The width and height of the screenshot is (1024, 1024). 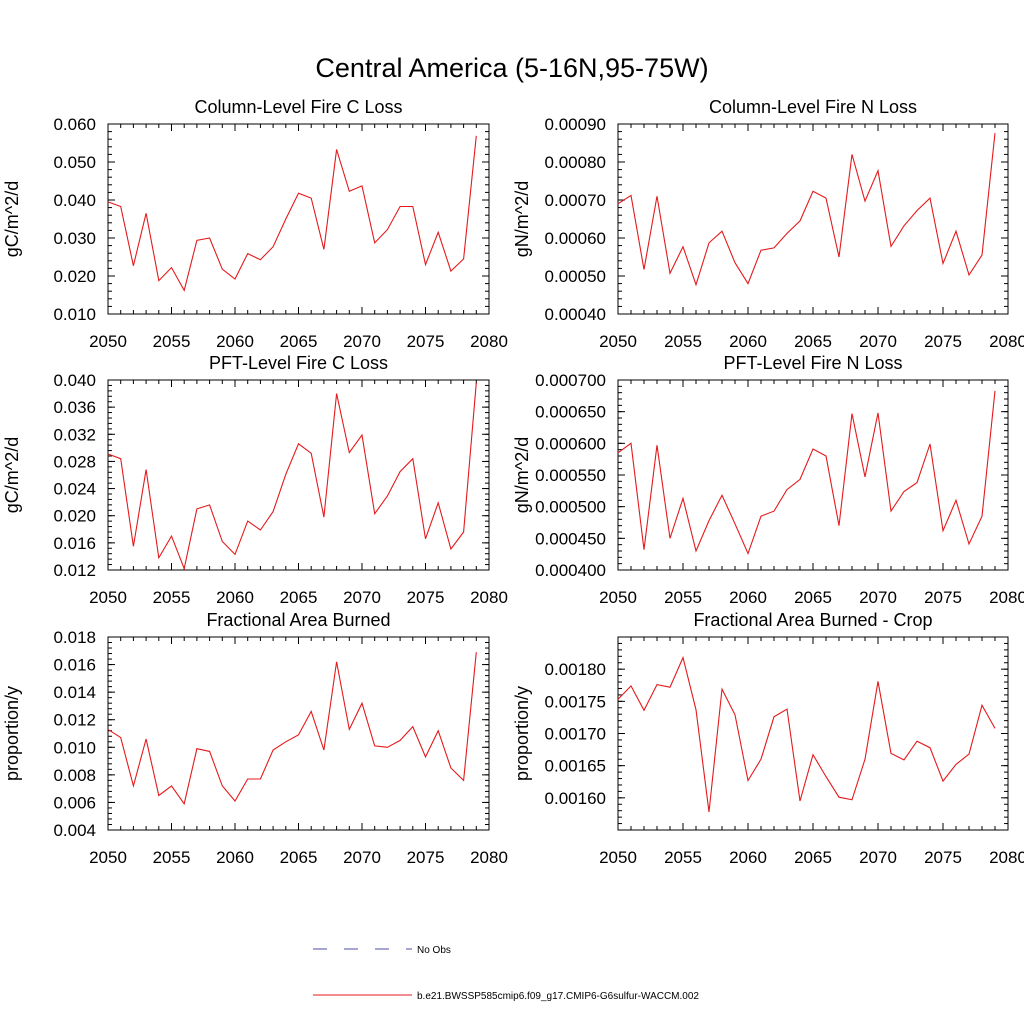 What do you see at coordinates (74, 747) in the screenshot?
I see `y-tick-label: 0.010` at bounding box center [74, 747].